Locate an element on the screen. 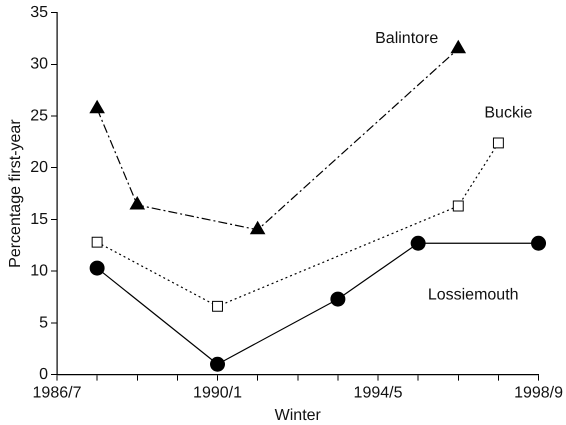 The width and height of the screenshot is (566, 425). y-tick-label: 35 is located at coordinates (39, 13).